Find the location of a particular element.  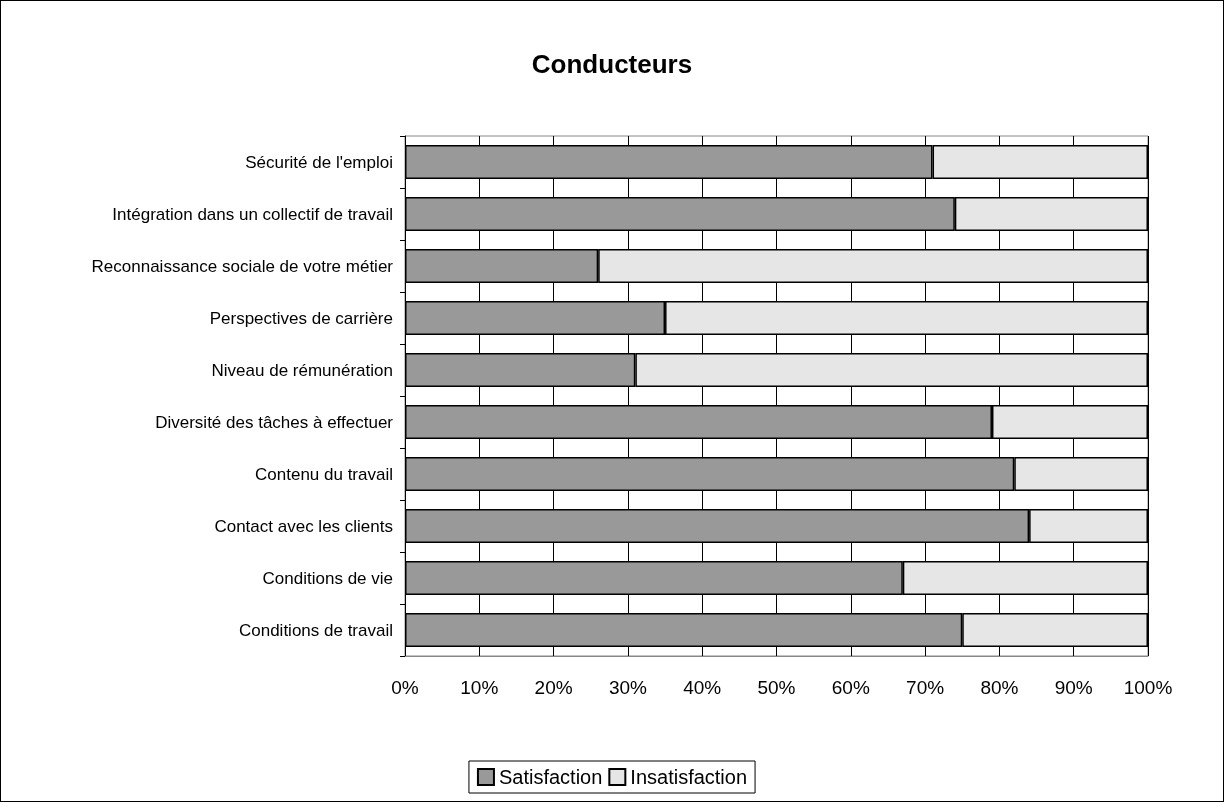

y-tick-label: Contenu du travail is located at coordinates (324, 474).